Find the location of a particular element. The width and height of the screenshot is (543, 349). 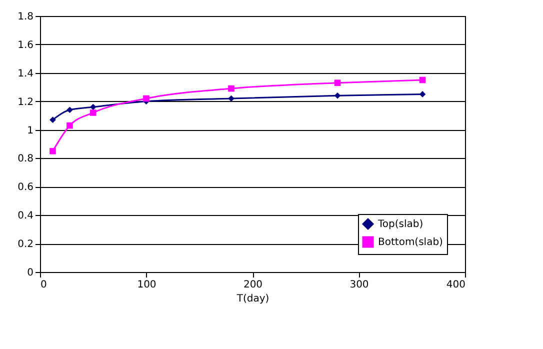

x-tick-label: 100 is located at coordinates (146, 285).